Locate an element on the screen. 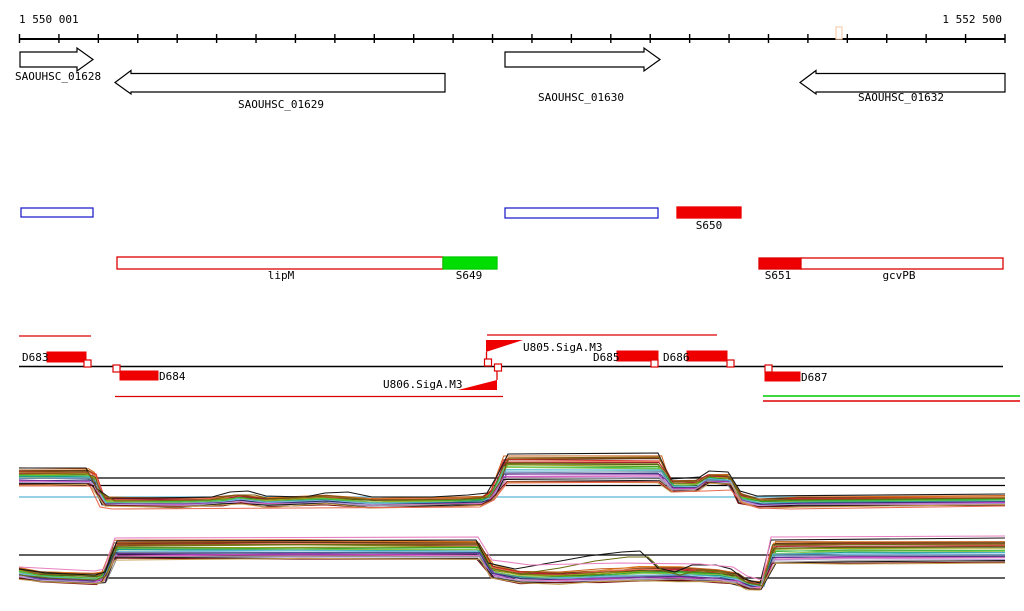 This screenshot has height=611, width=1024. terminator-box-d687 is located at coordinates (782, 376).